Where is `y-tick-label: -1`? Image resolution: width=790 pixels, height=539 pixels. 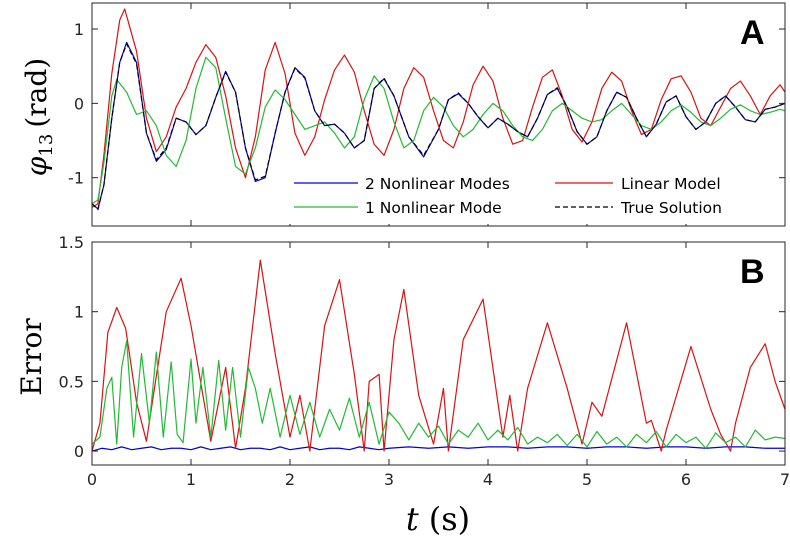 y-tick-label: -1 is located at coordinates (76, 178).